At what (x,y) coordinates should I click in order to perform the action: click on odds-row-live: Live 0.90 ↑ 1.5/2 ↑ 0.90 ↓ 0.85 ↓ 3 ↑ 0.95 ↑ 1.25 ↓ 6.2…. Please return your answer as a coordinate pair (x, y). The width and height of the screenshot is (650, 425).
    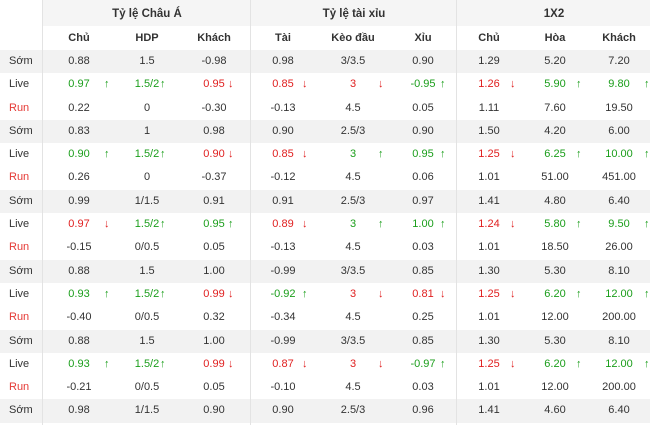
    Looking at the image, I should click on (325, 154).